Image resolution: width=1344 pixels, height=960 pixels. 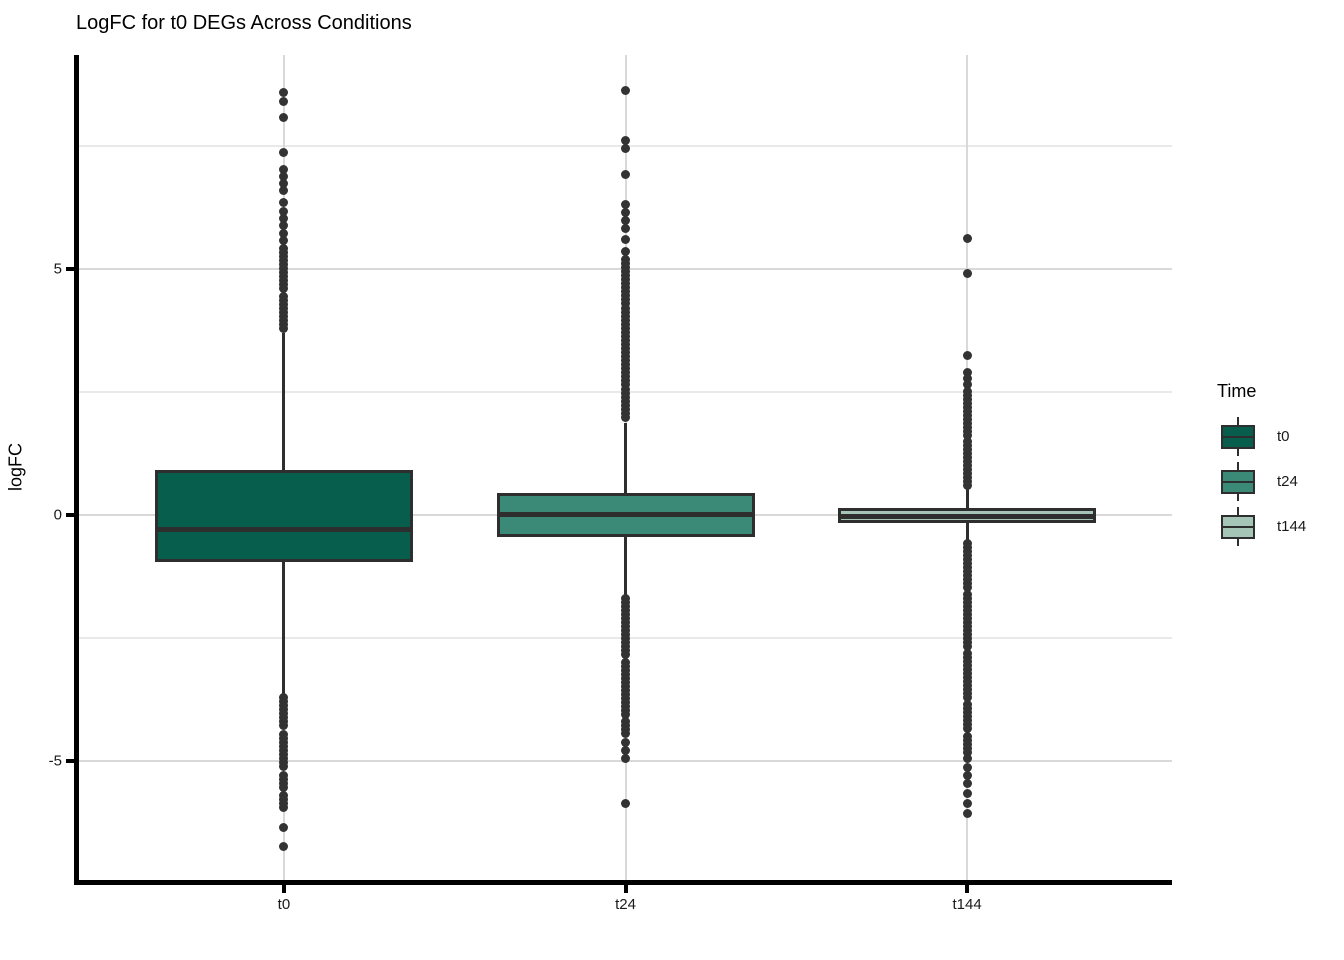 What do you see at coordinates (625, 904) in the screenshot?
I see `x-tick-label-t24: t24` at bounding box center [625, 904].